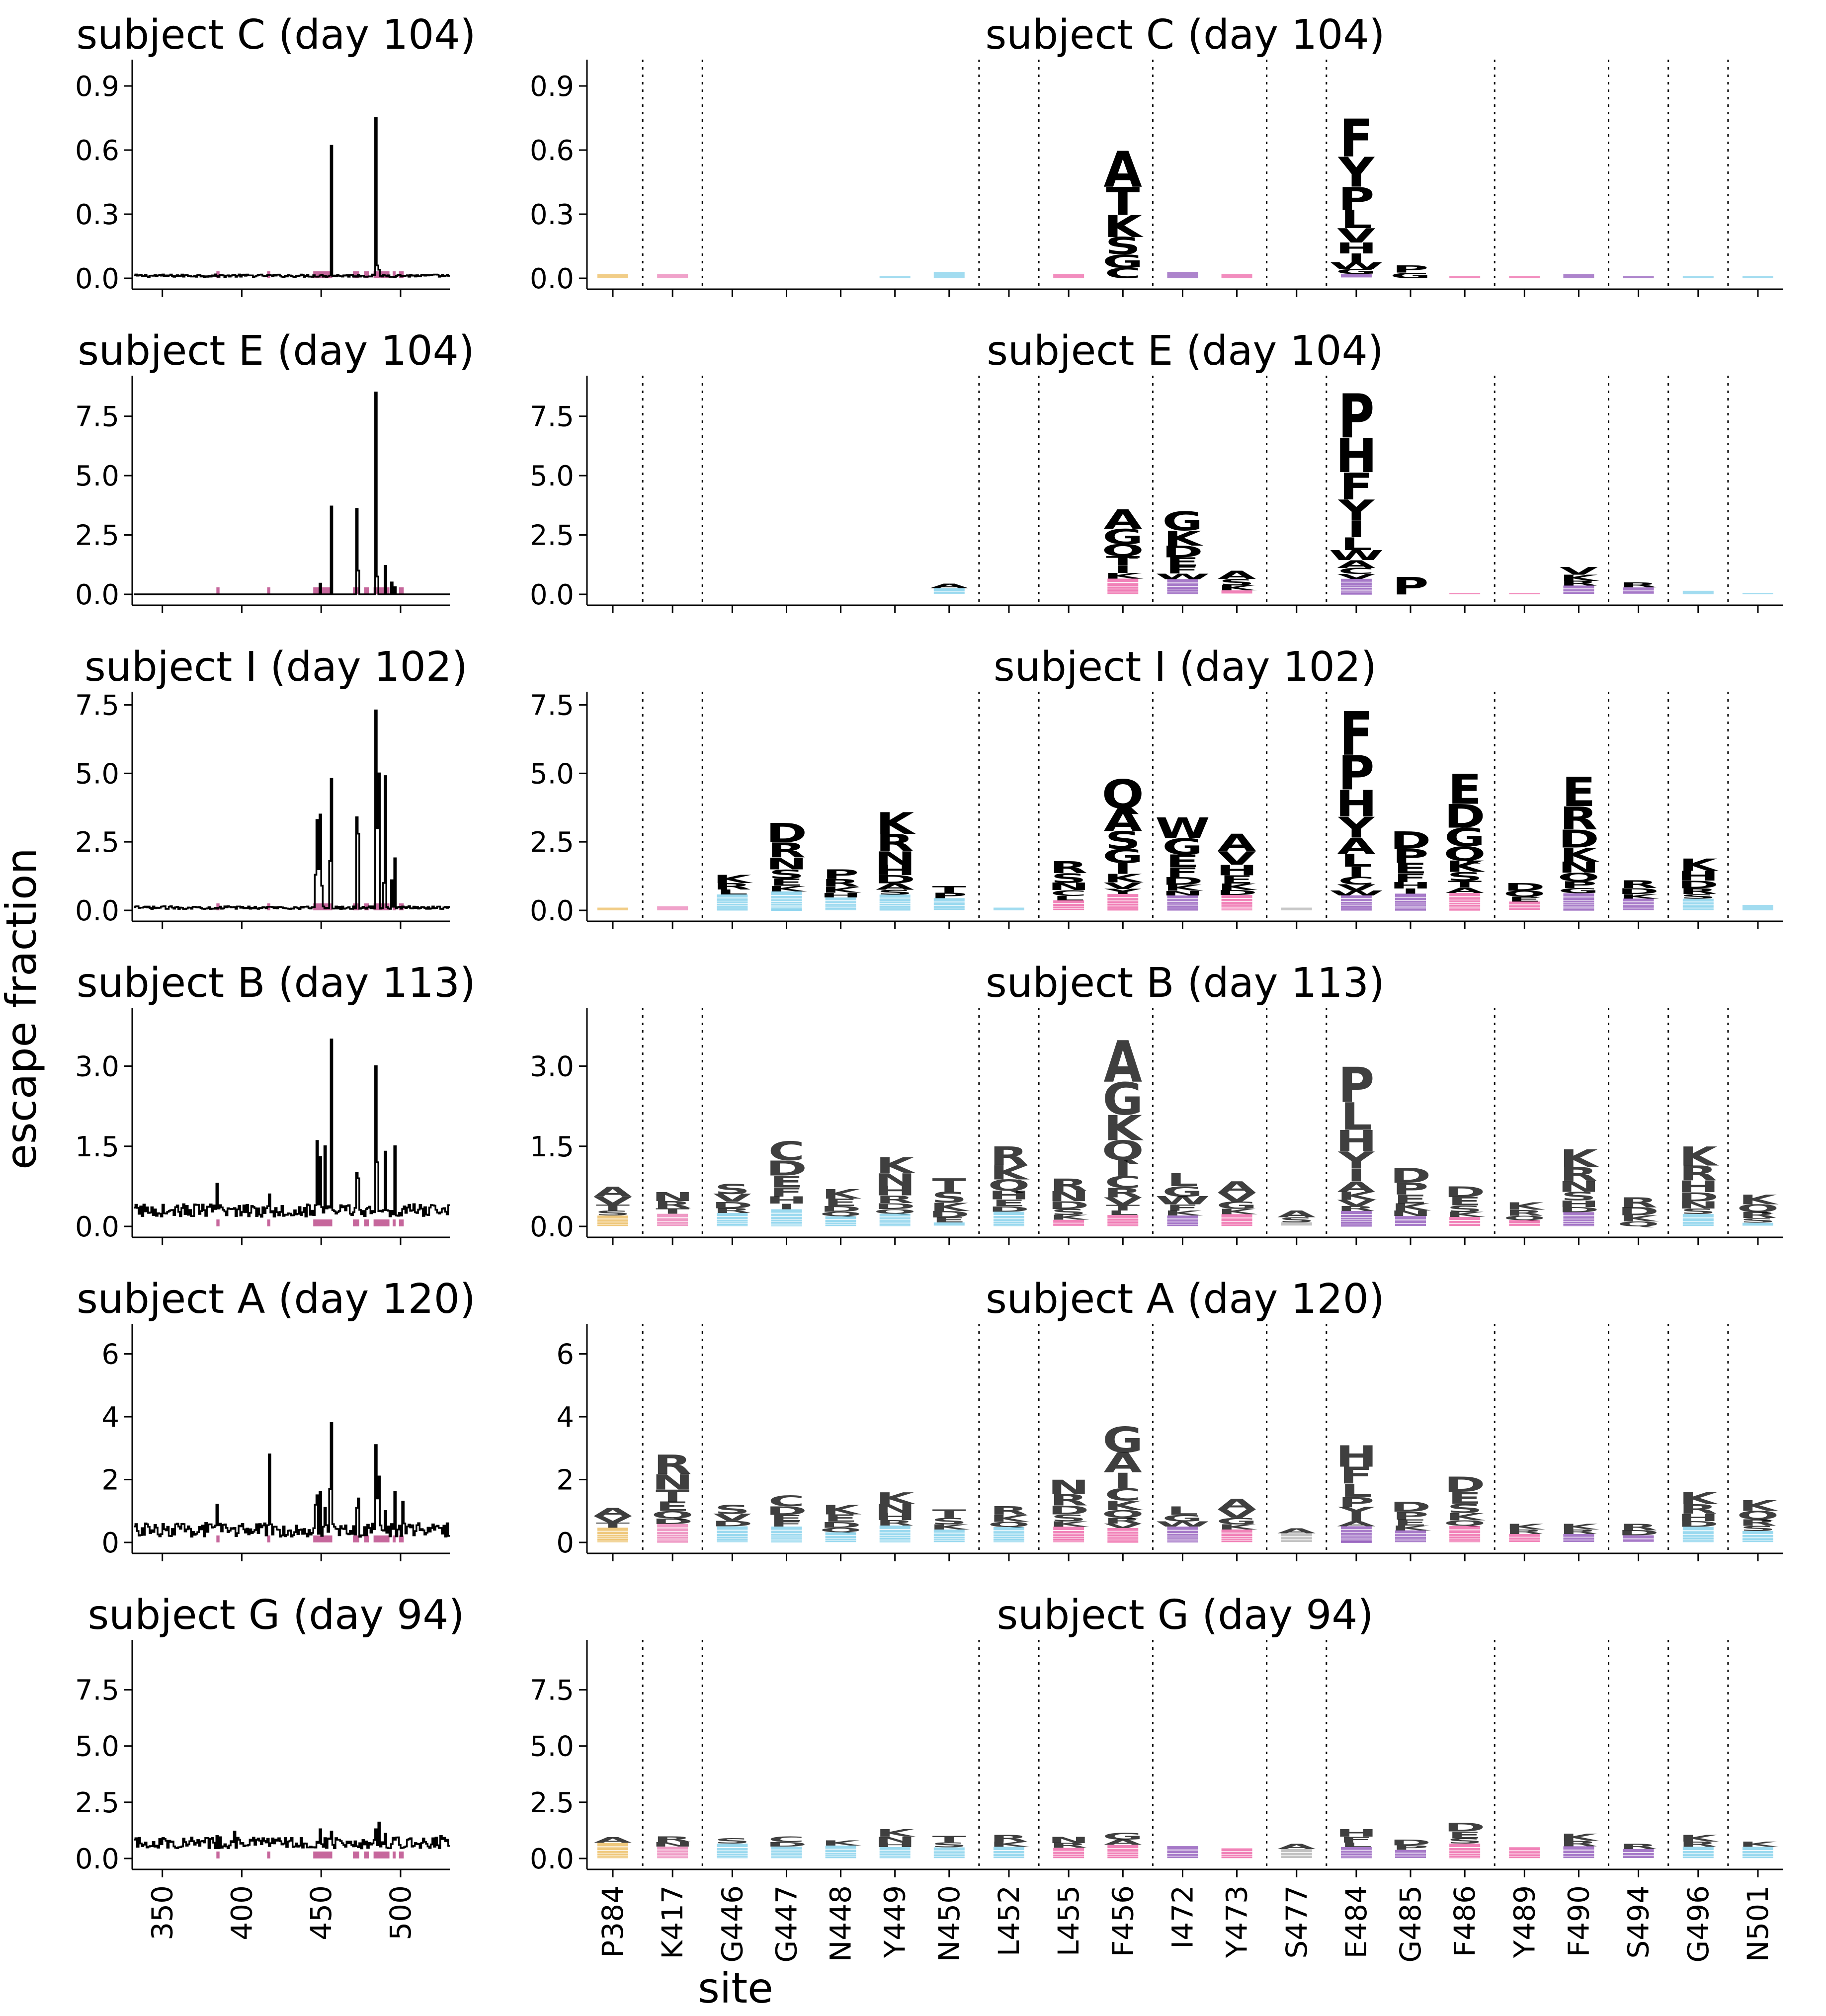  I want to click on y-tick-label: 3.0, so click(97, 1067).